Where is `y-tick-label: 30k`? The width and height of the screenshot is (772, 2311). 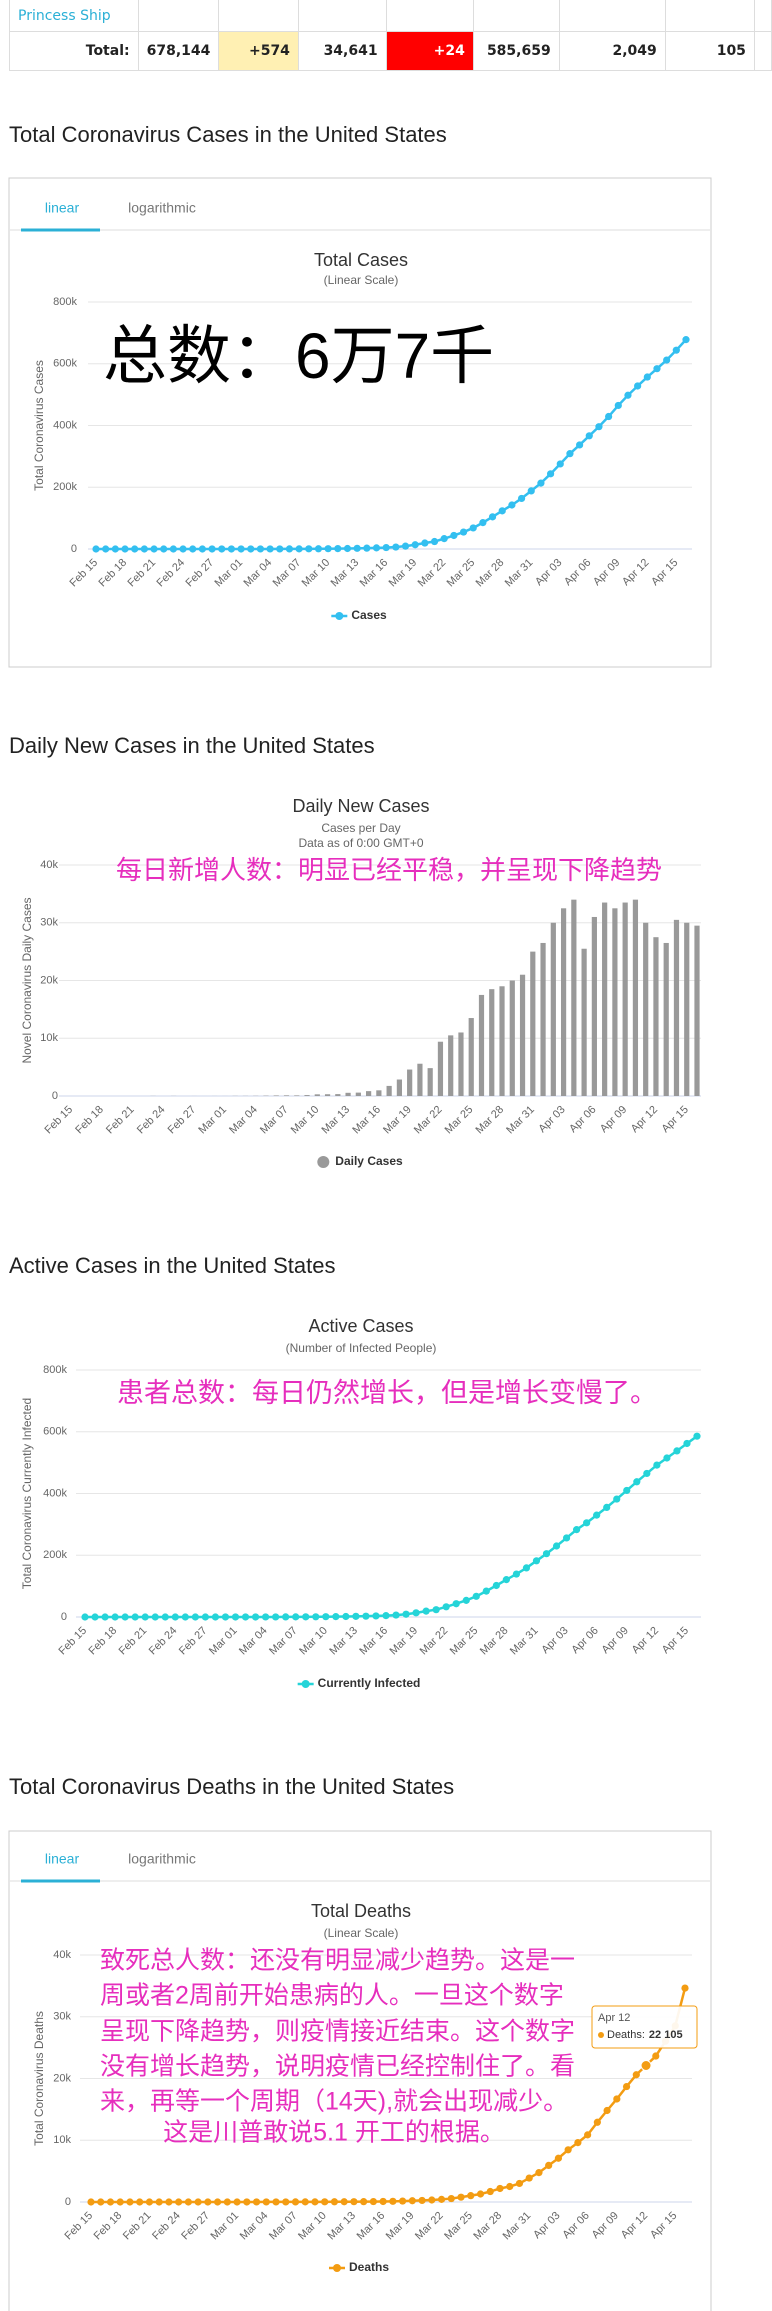 y-tick-label: 30k is located at coordinates (49, 923).